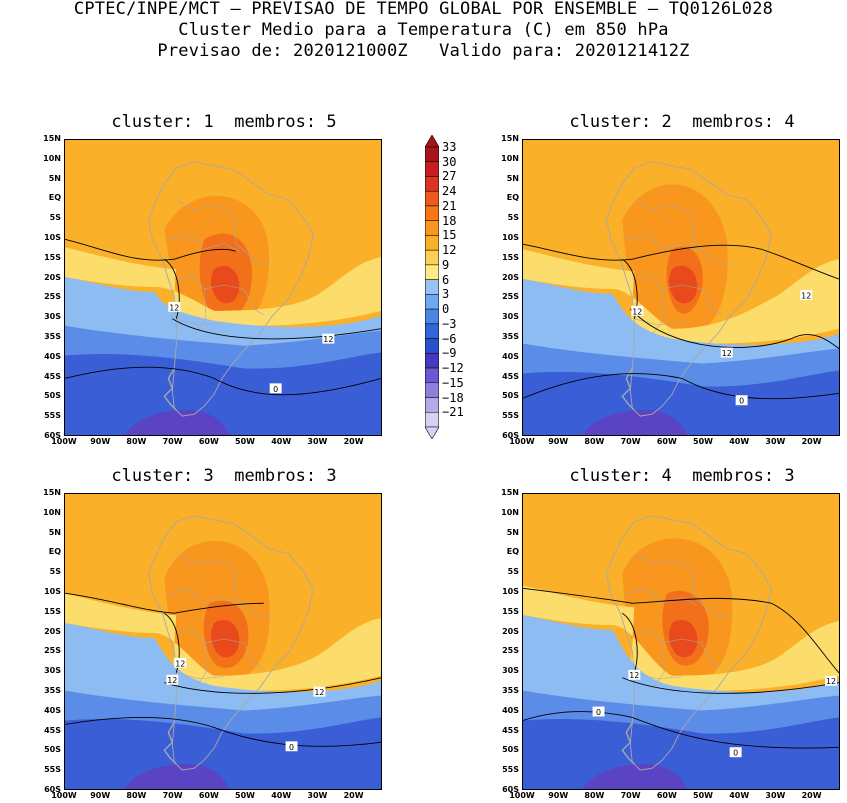 This screenshot has height=803, width=847. What do you see at coordinates (453, 382) in the screenshot?
I see `colorbar-tick-label: −15` at bounding box center [453, 382].